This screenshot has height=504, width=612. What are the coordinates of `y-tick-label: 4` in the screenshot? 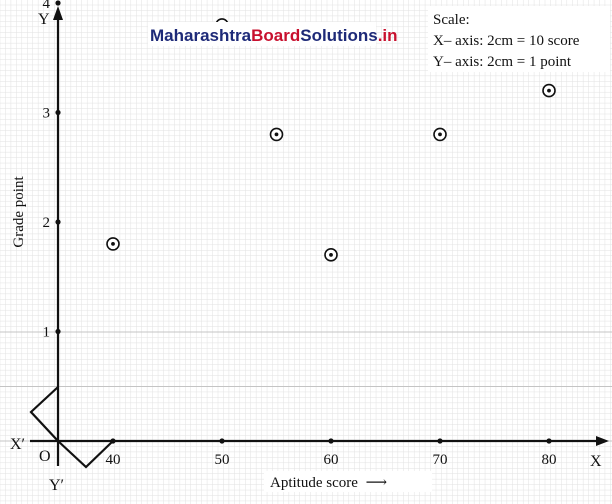 It's located at (47, 6).